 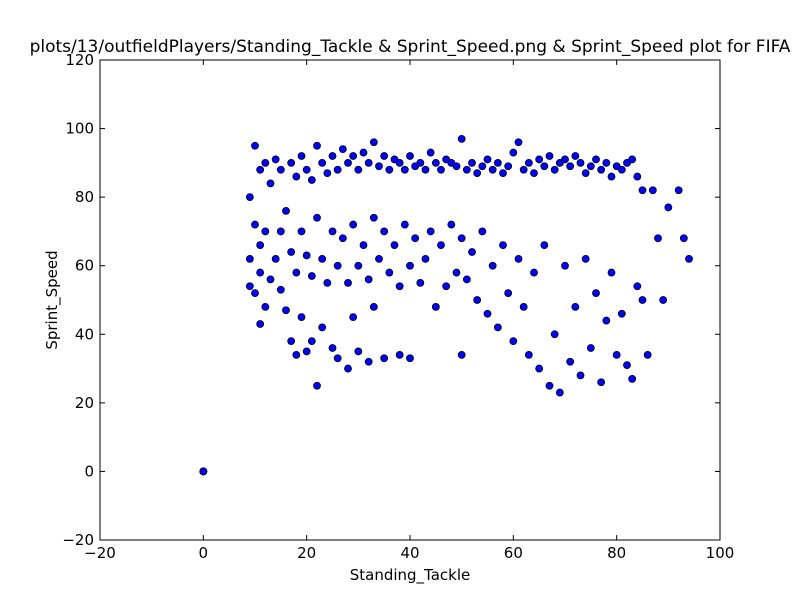 What do you see at coordinates (306, 553) in the screenshot?
I see `x-tick-label: 20` at bounding box center [306, 553].